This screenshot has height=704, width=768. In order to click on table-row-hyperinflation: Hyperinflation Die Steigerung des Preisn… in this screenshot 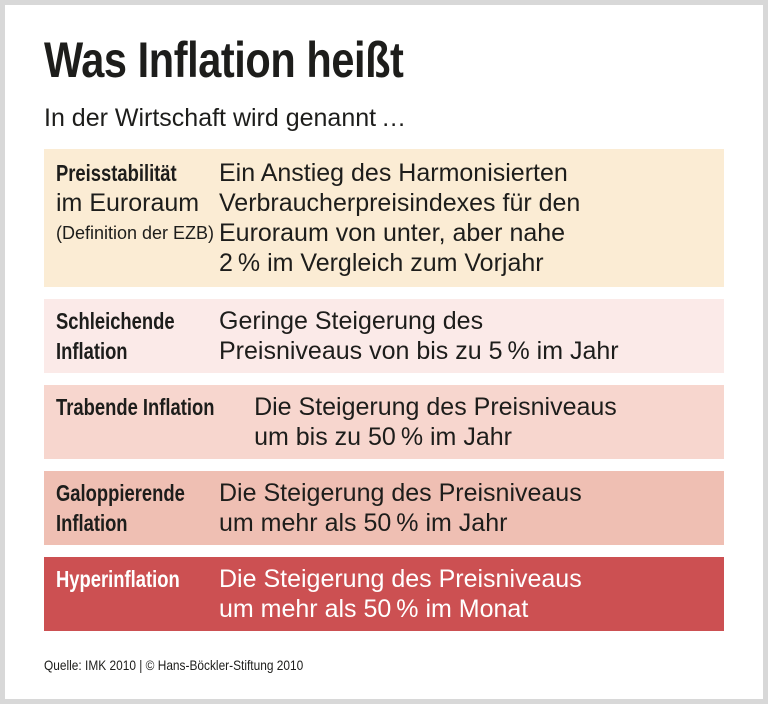, I will do `click(384, 594)`.